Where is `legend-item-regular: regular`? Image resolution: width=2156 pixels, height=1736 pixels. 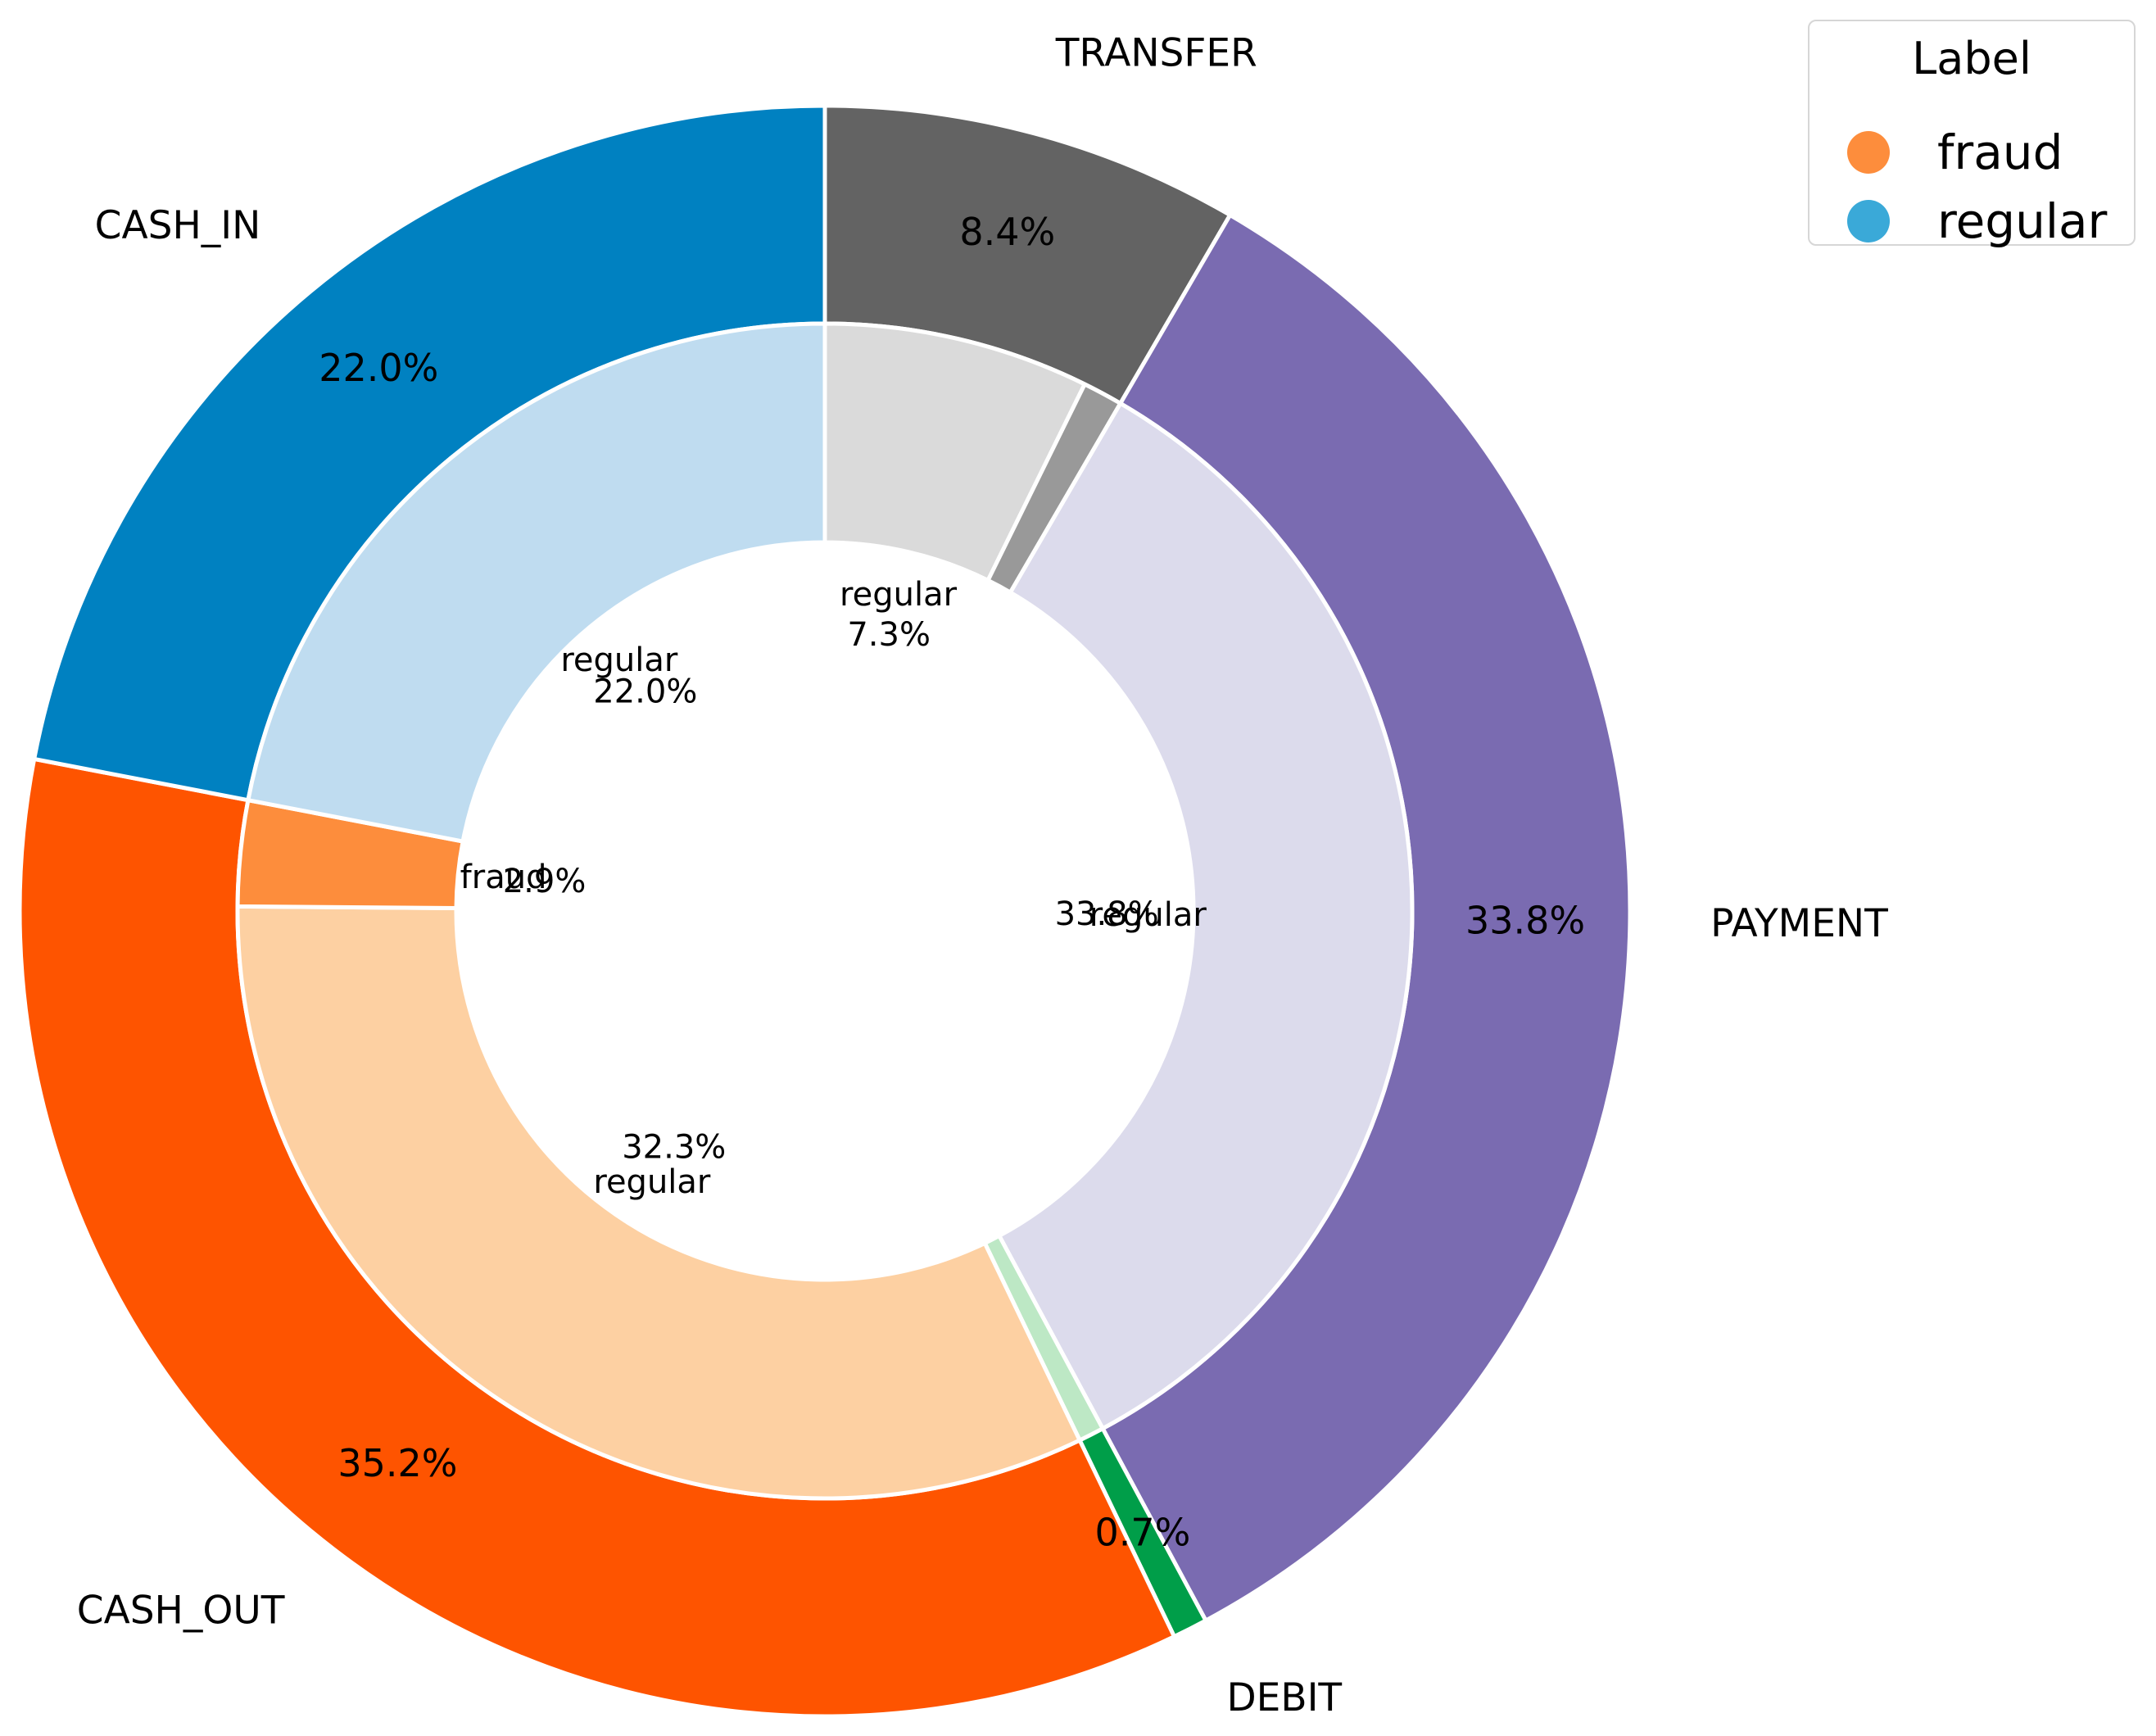
legend-item-regular: regular is located at coordinates (1977, 221).